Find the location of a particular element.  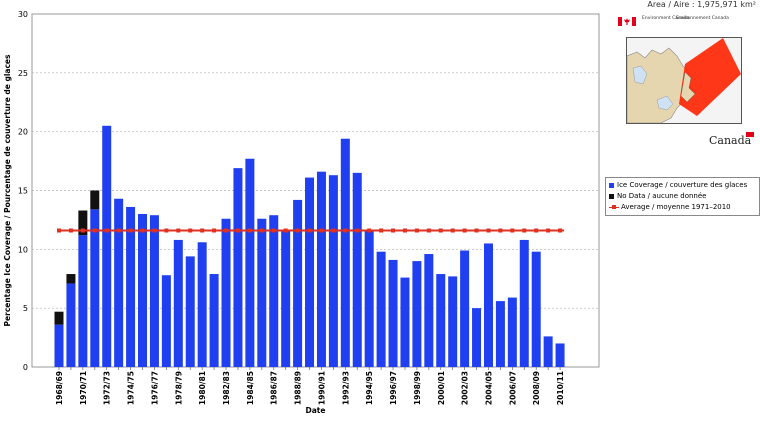

dept-name-fr: Environnement Canada is located at coordinates (702, 18).